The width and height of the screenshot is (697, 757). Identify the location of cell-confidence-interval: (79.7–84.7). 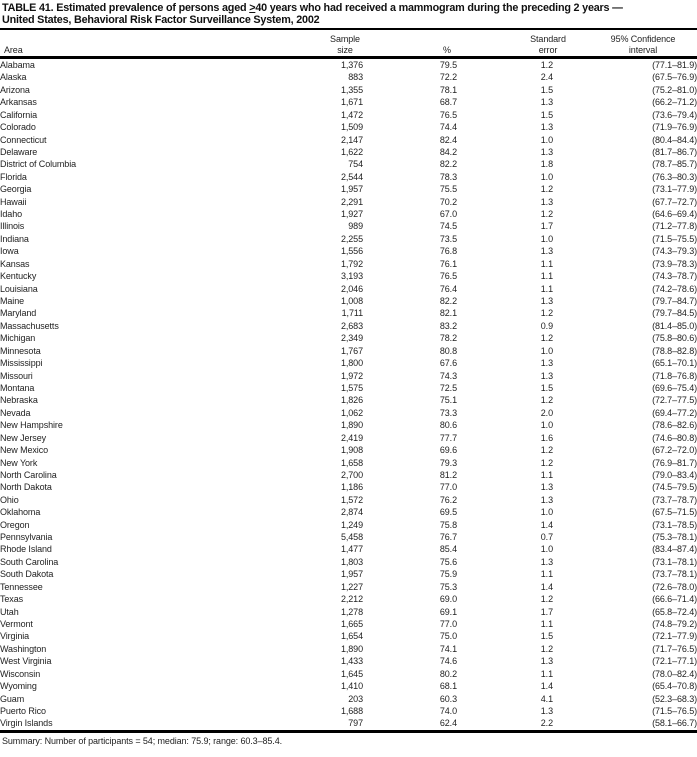
(674, 301).